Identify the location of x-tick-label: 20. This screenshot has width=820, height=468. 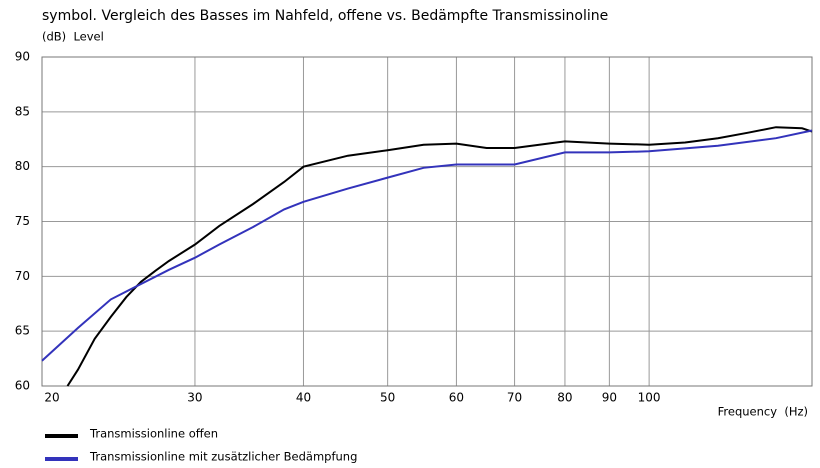
(51, 398).